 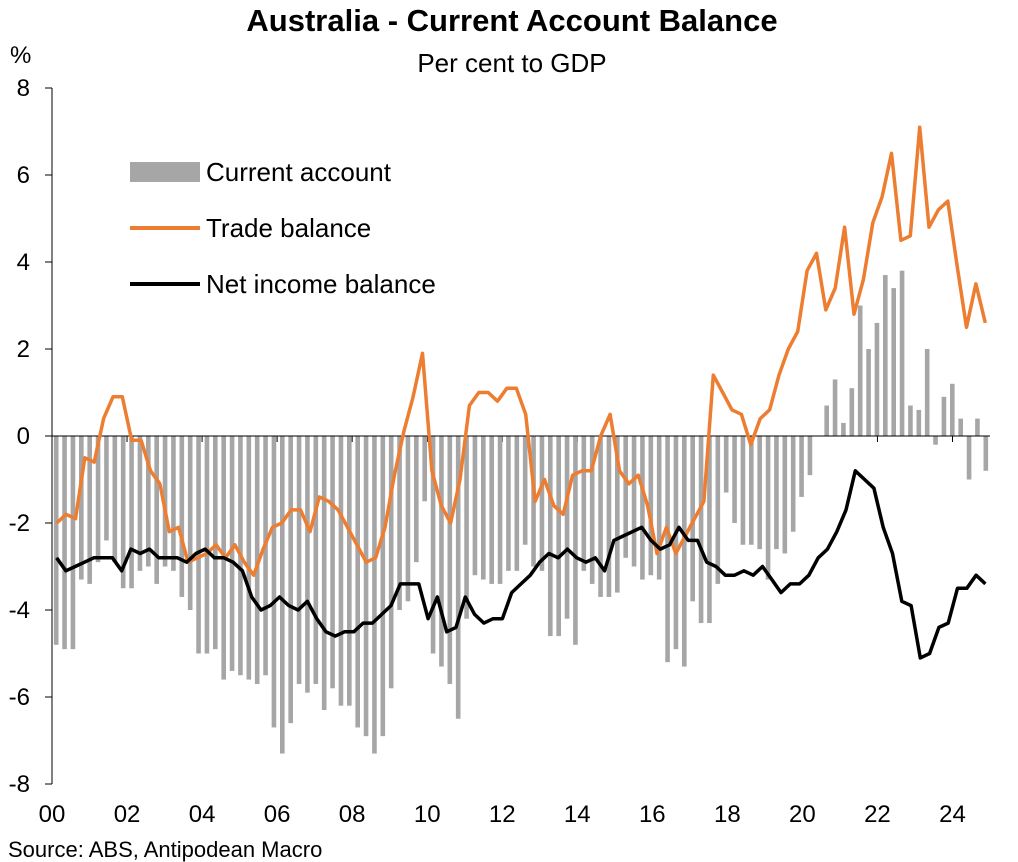 What do you see at coordinates (502, 814) in the screenshot?
I see `x-tick-label: 12` at bounding box center [502, 814].